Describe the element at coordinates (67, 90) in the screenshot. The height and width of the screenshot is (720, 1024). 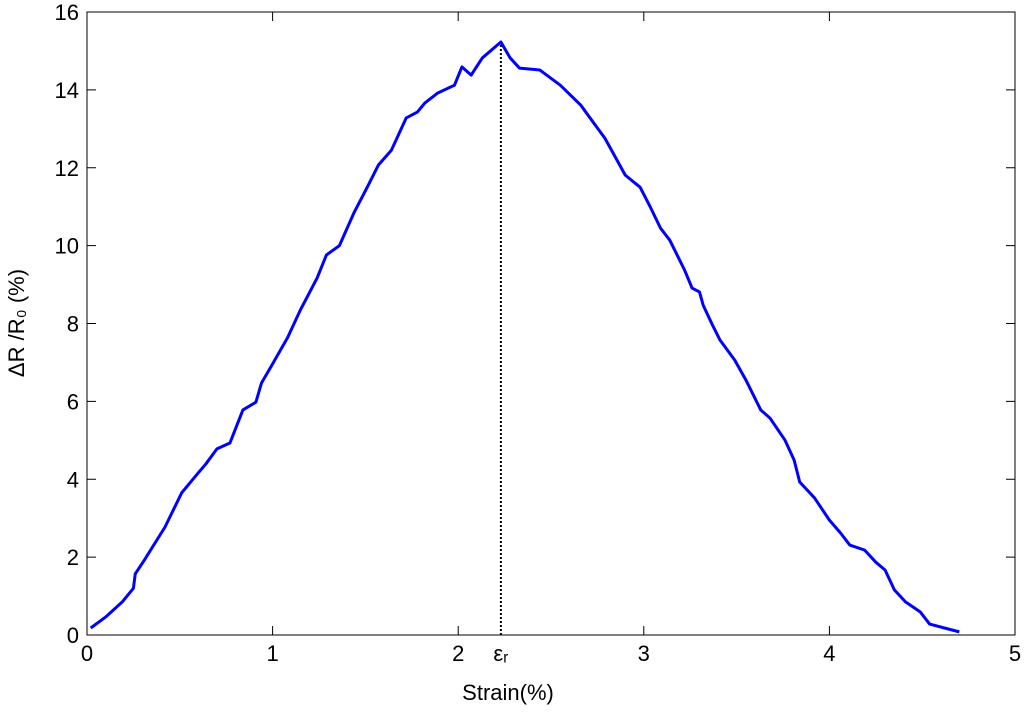
I see `y-tick-label: 14` at that location.